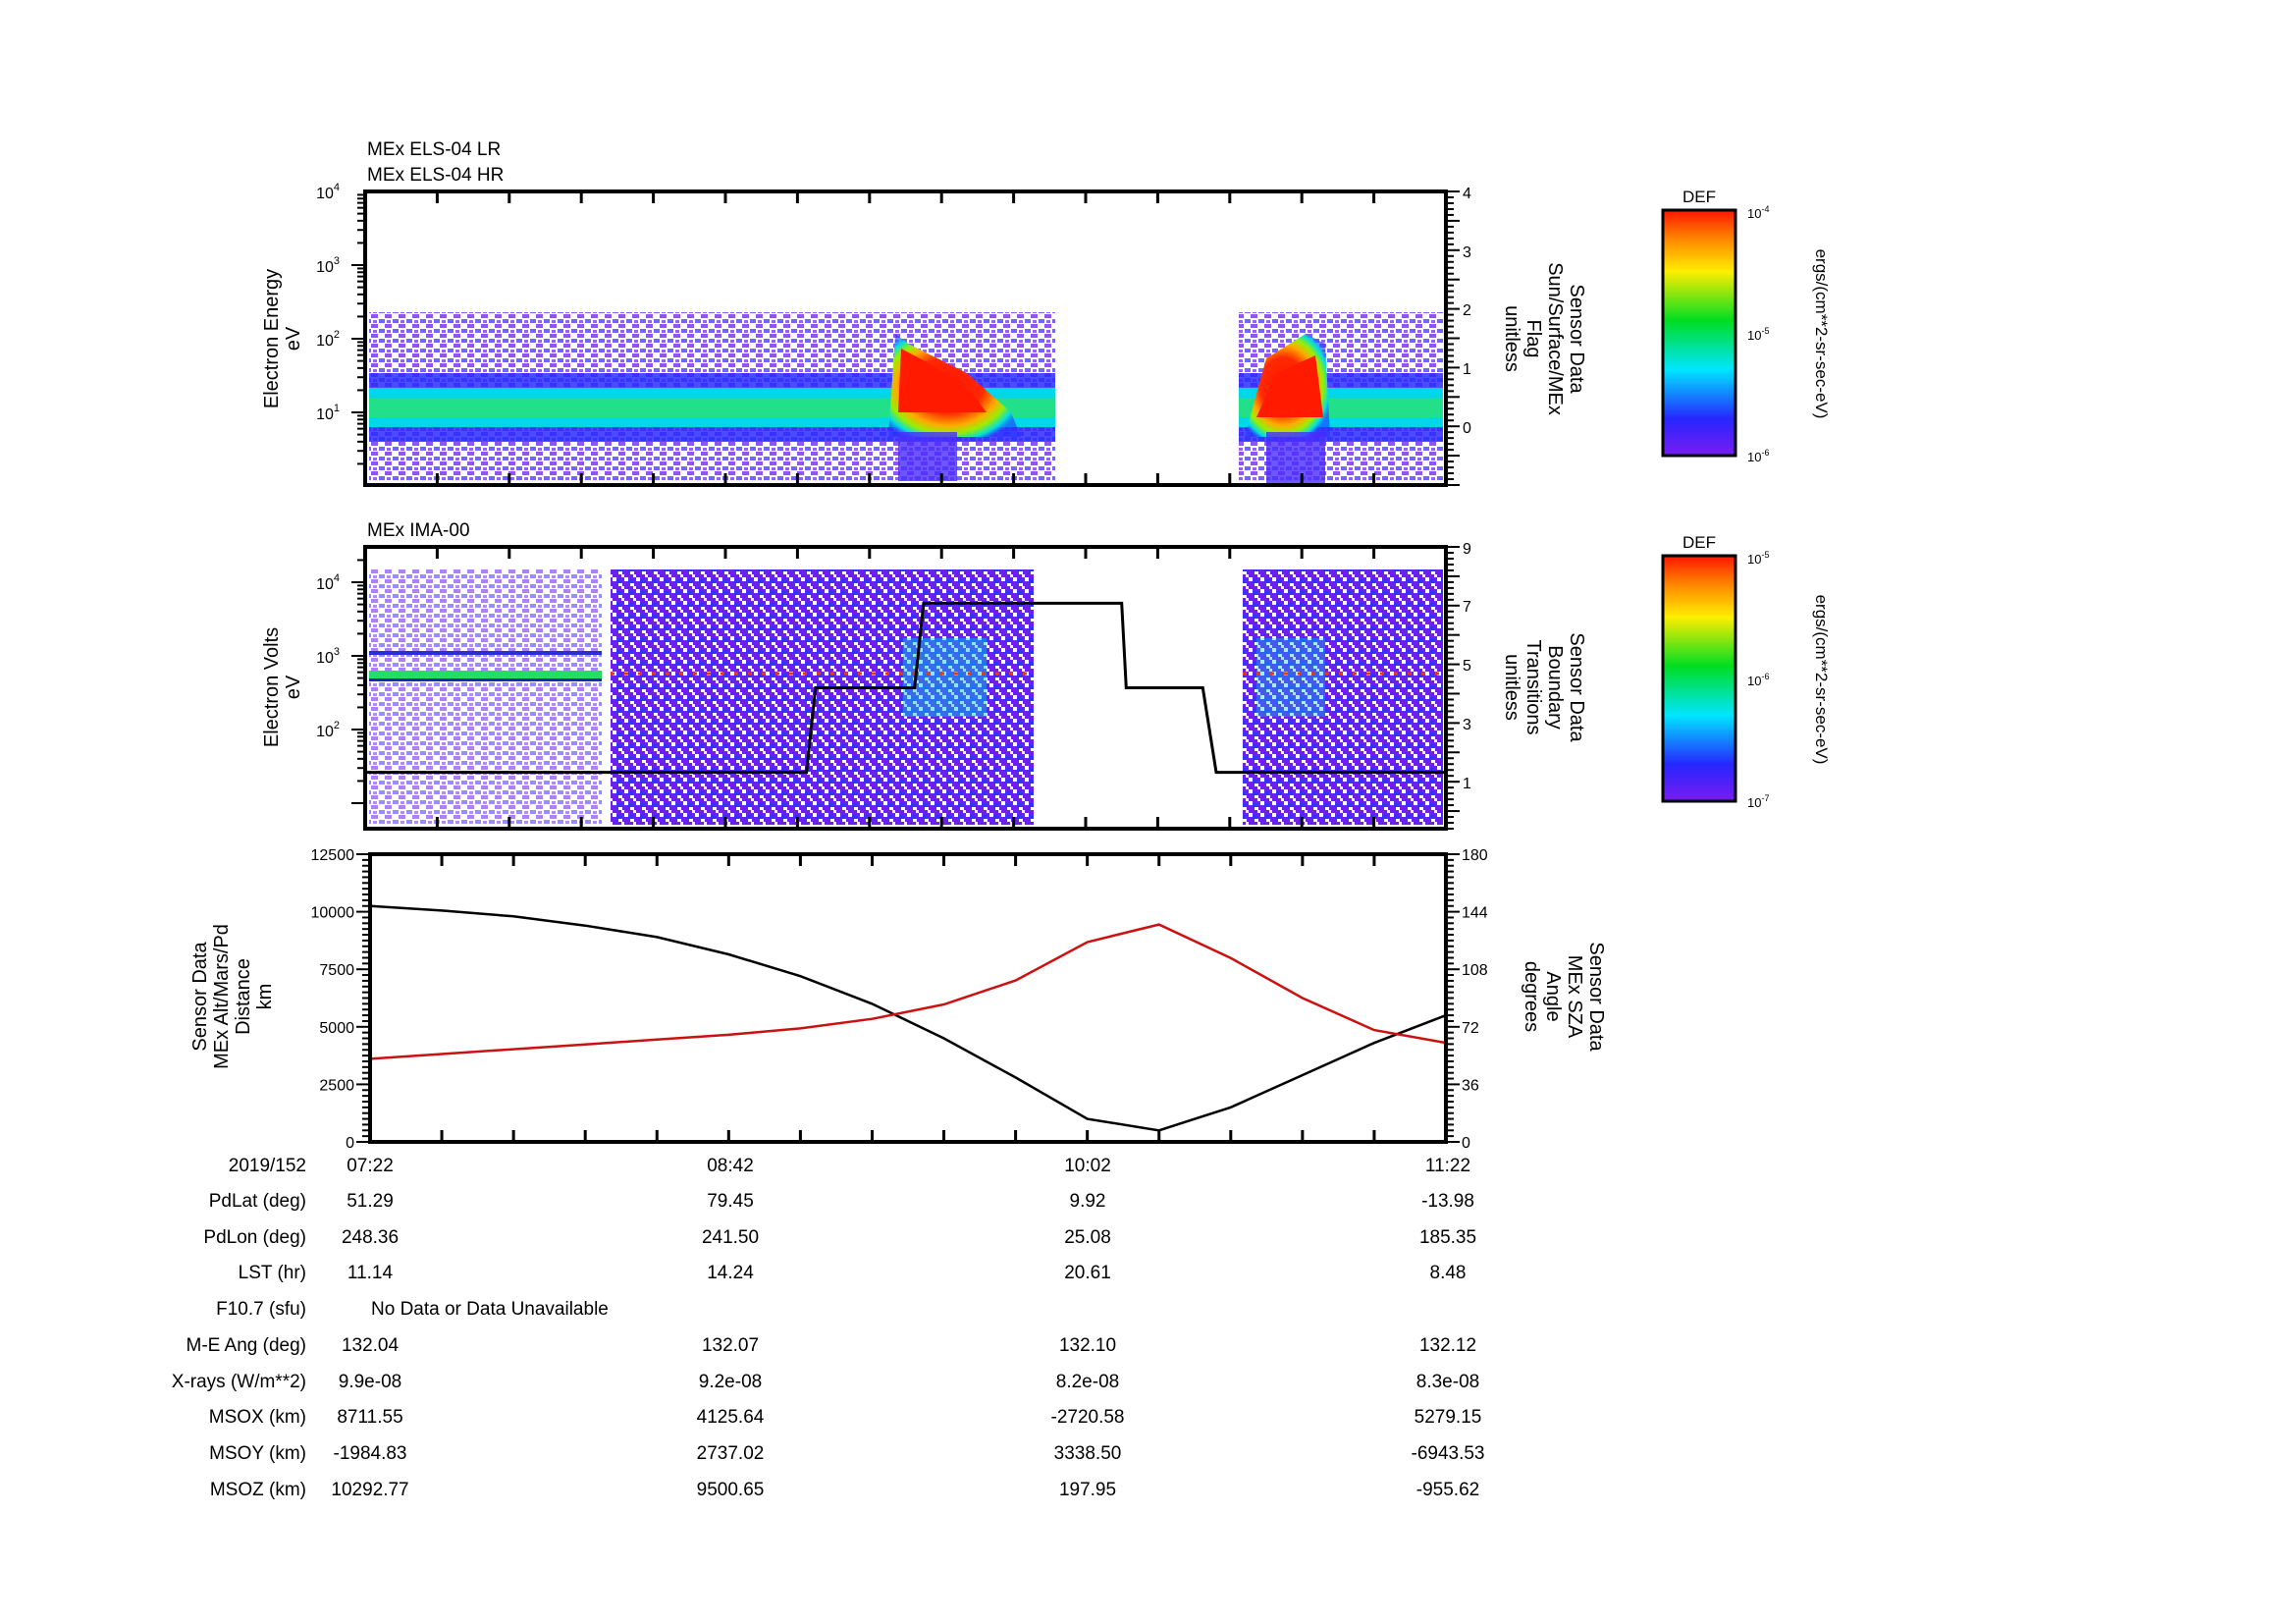  What do you see at coordinates (1758, 801) in the screenshot?
I see `ima-cbar-min: 10-7` at bounding box center [1758, 801].